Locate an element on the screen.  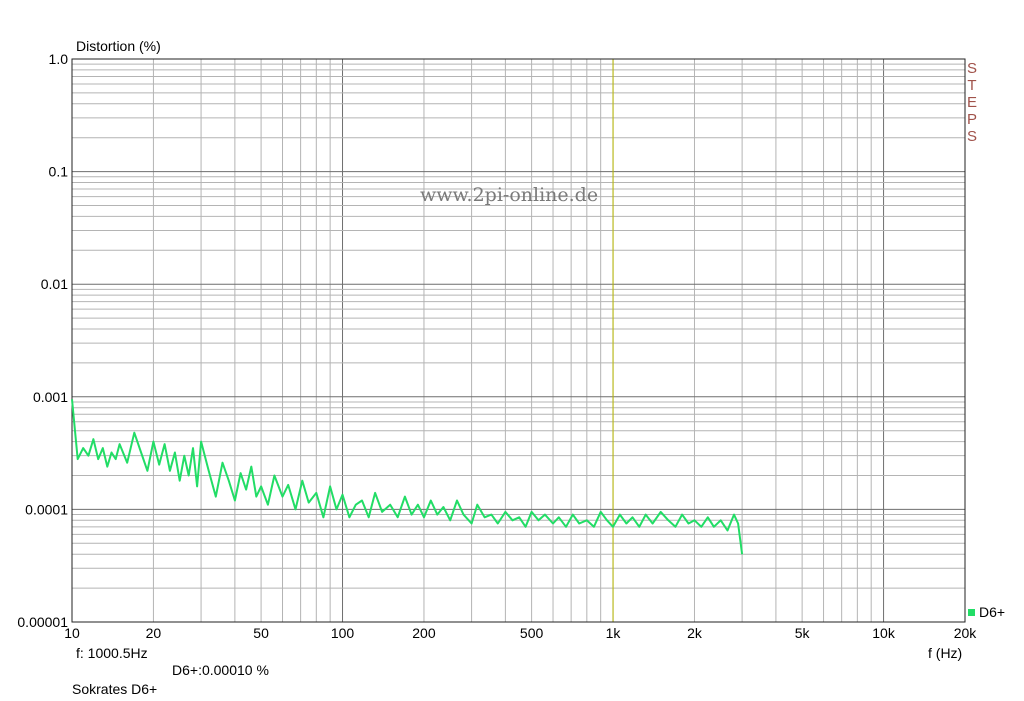
x-axis-label: f (Hz) is located at coordinates (945, 653).